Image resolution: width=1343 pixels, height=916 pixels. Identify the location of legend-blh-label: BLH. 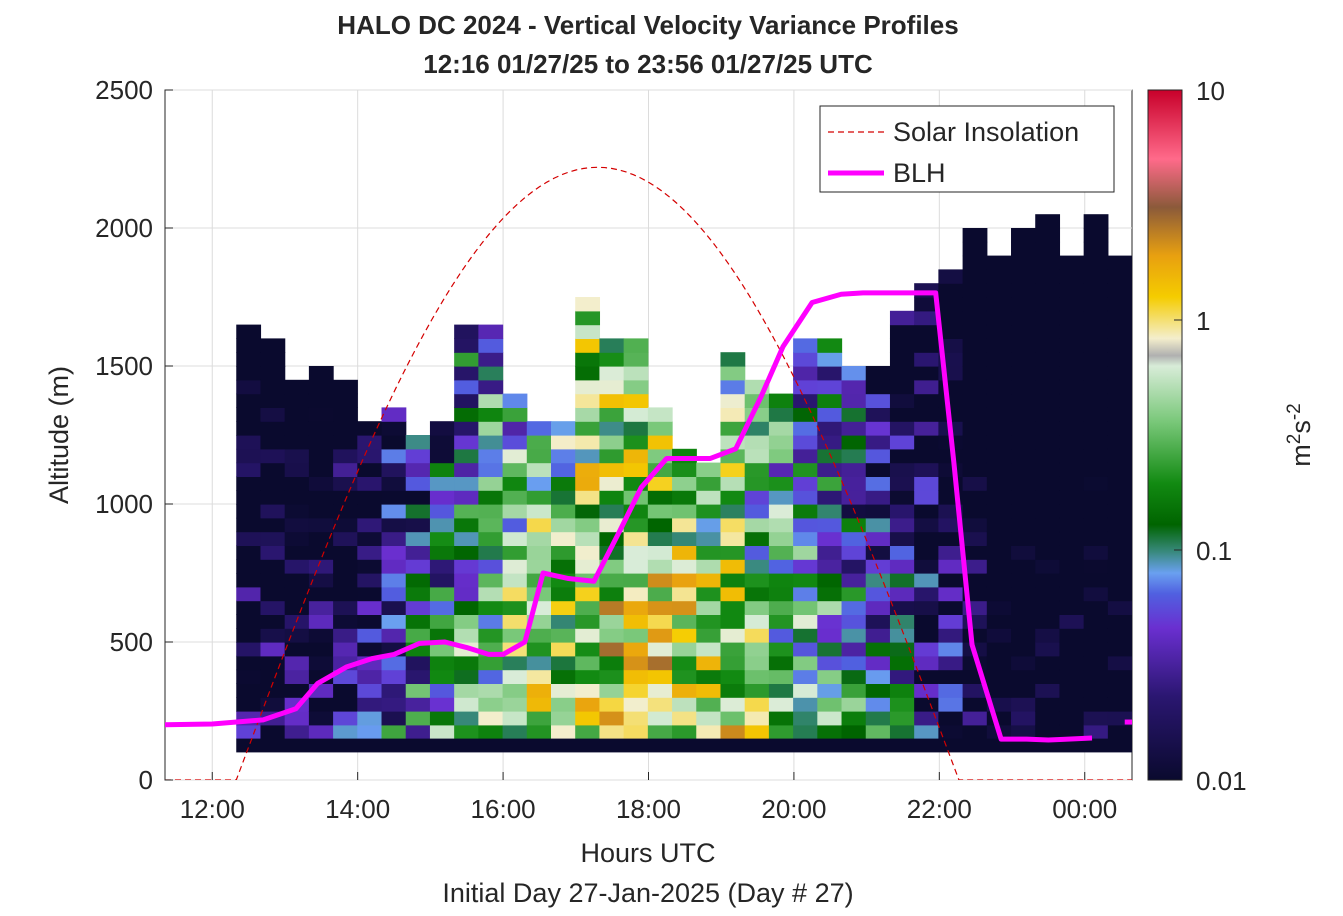
(919, 173).